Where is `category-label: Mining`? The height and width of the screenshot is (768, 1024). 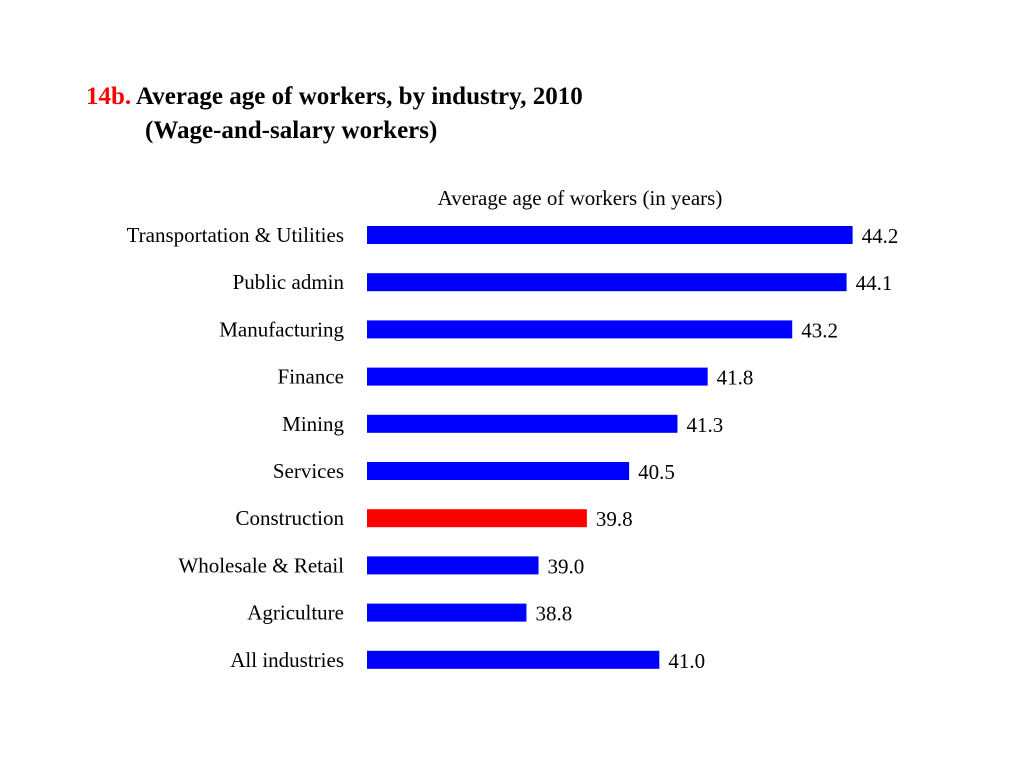 category-label: Mining is located at coordinates (313, 424).